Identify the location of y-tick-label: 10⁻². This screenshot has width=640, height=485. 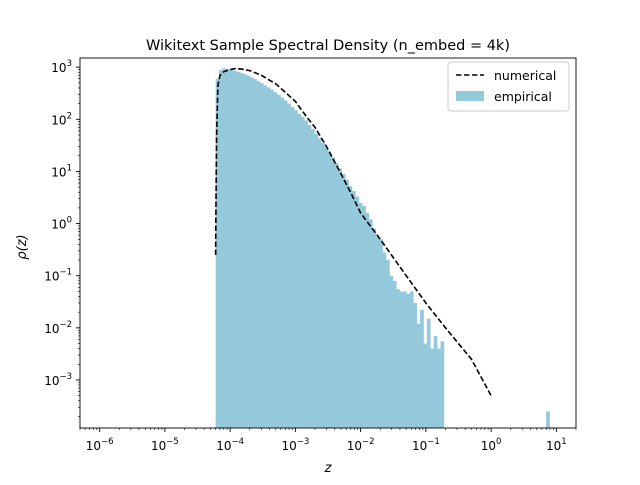
(58, 328).